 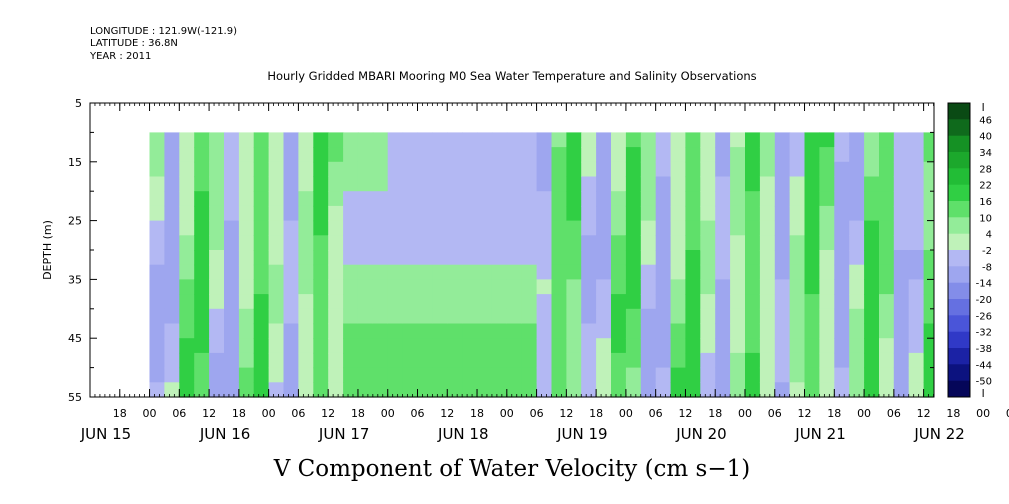 I want to click on colorbar-label: -26, so click(x=984, y=316).